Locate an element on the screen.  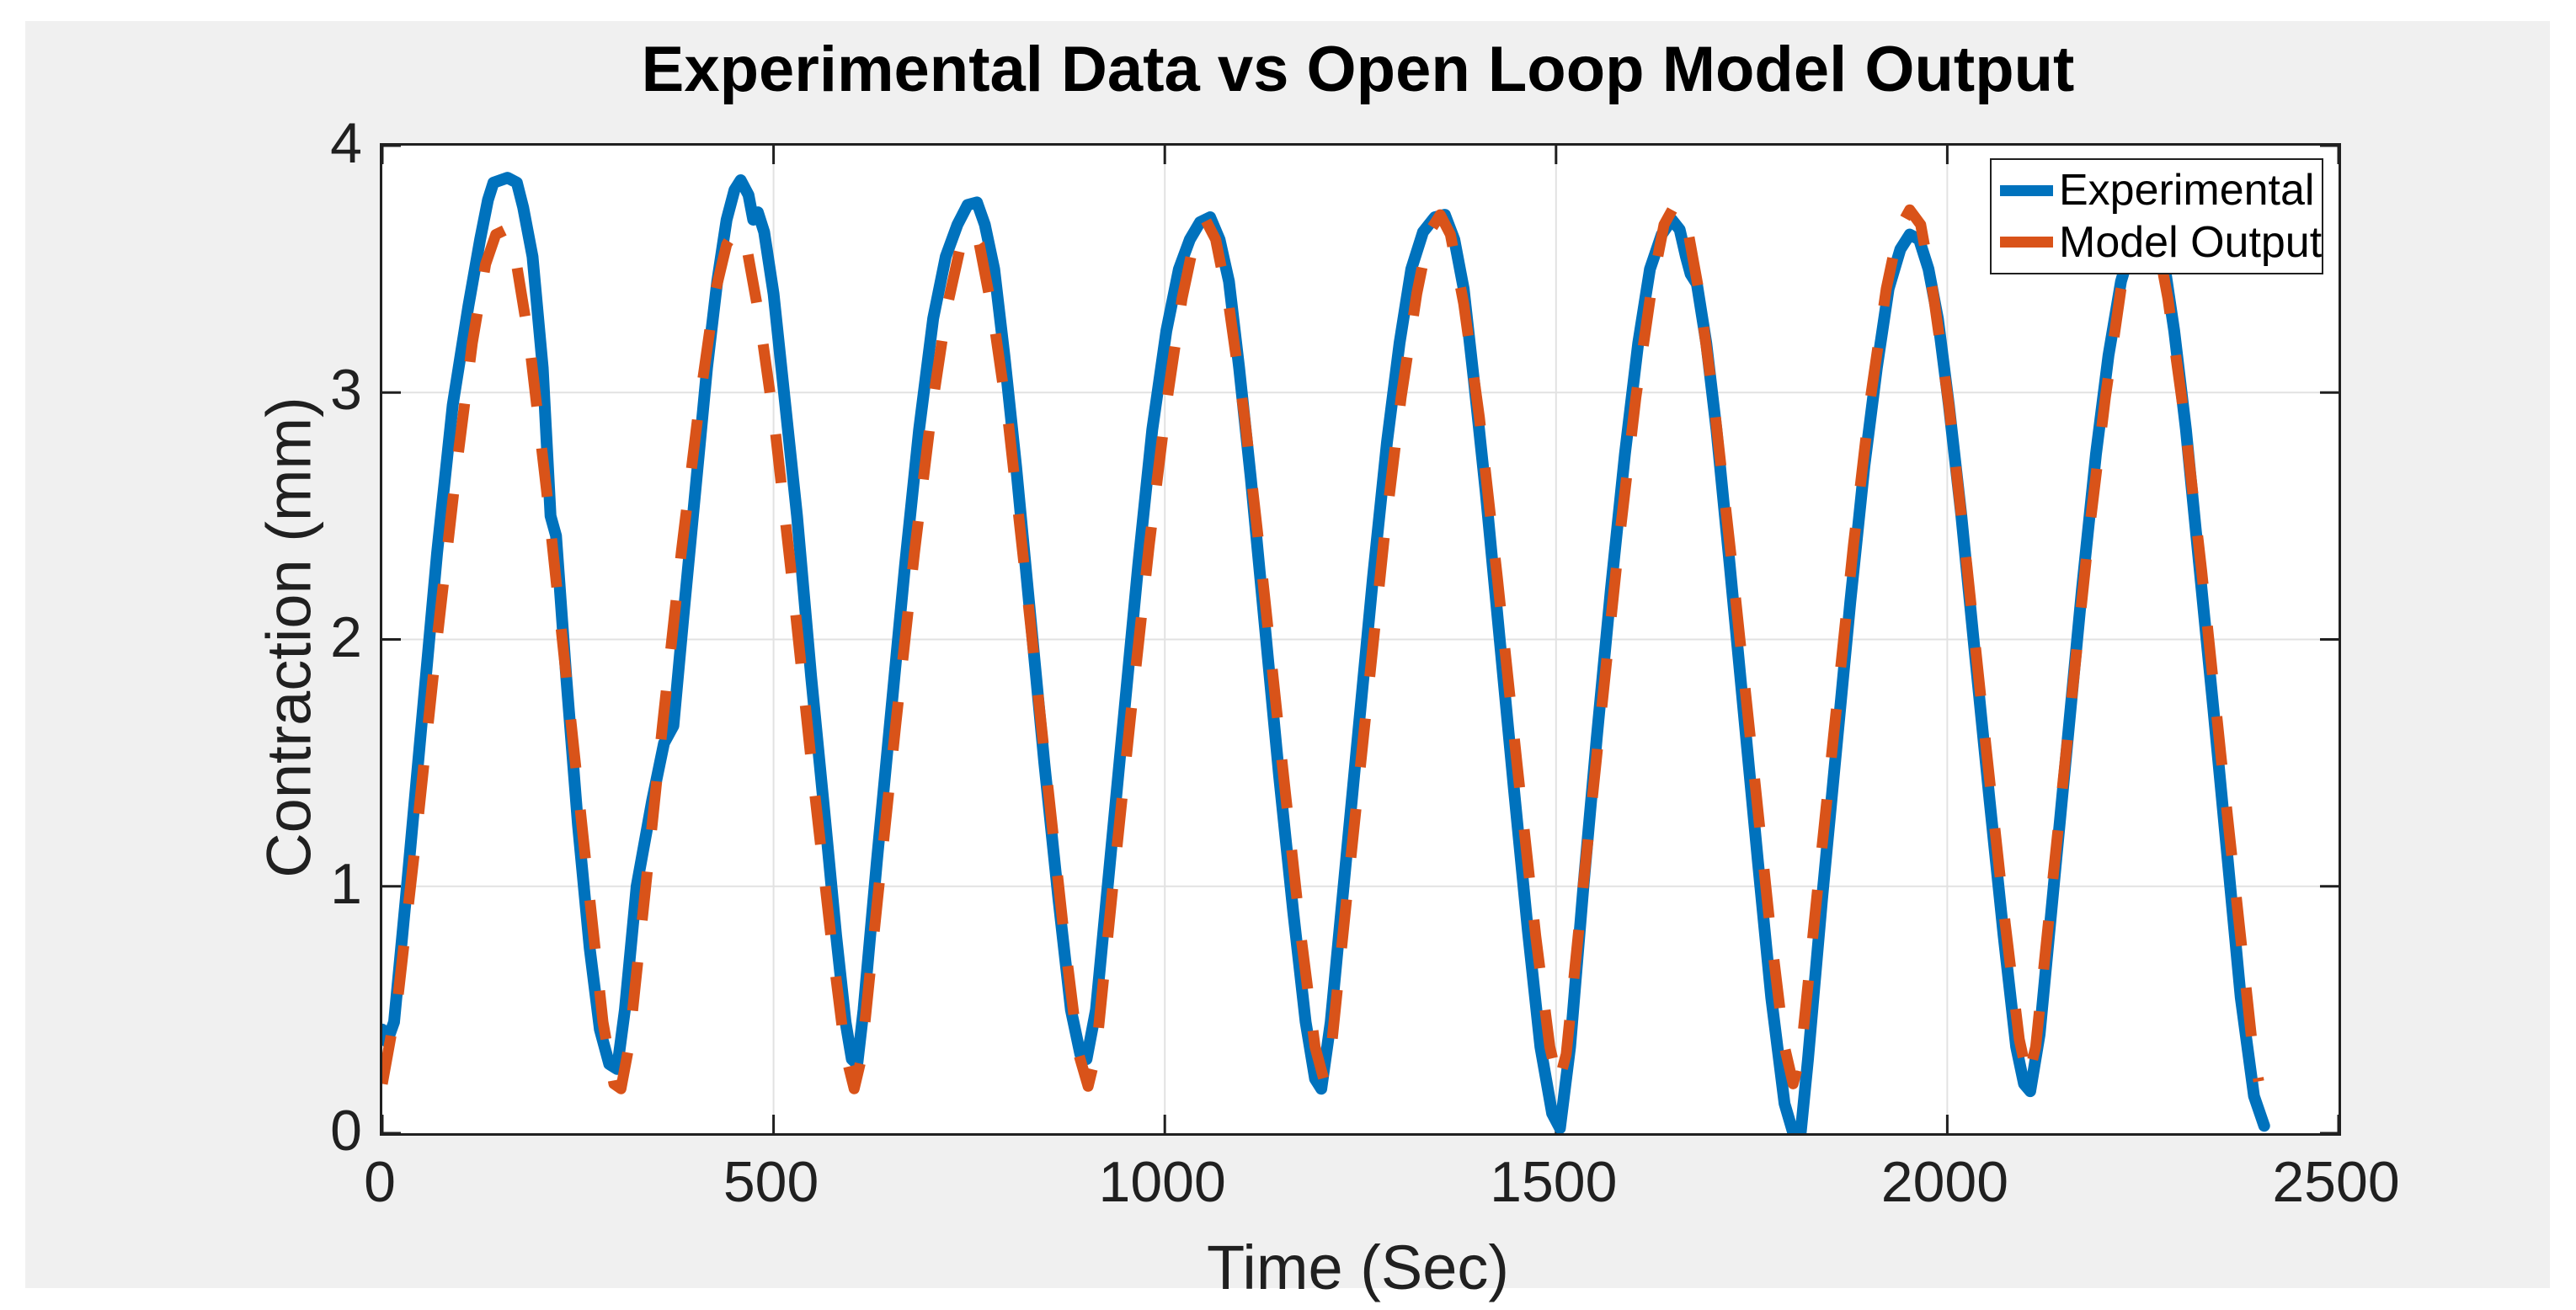
x-tick-label: 1000 is located at coordinates (1162, 1182).